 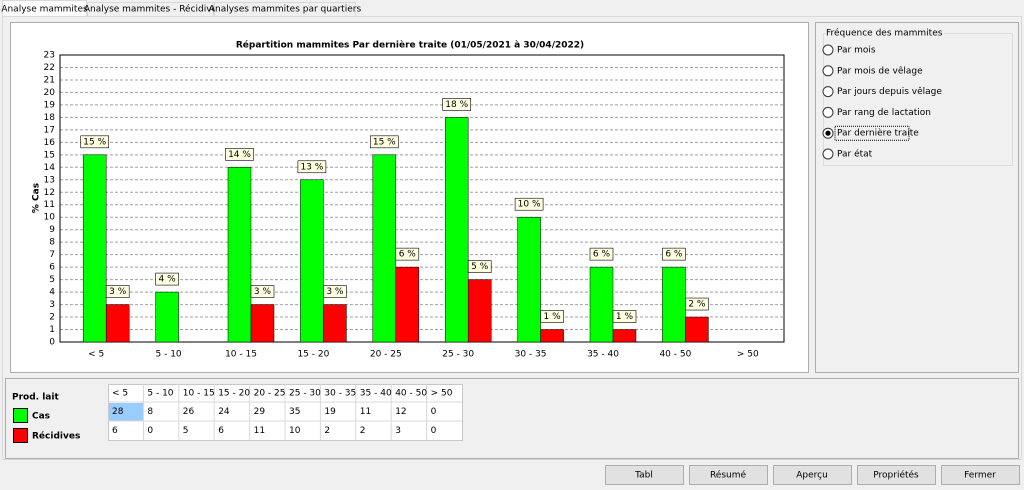 What do you see at coordinates (400, 412) in the screenshot?
I see `table-cell: 12` at bounding box center [400, 412].